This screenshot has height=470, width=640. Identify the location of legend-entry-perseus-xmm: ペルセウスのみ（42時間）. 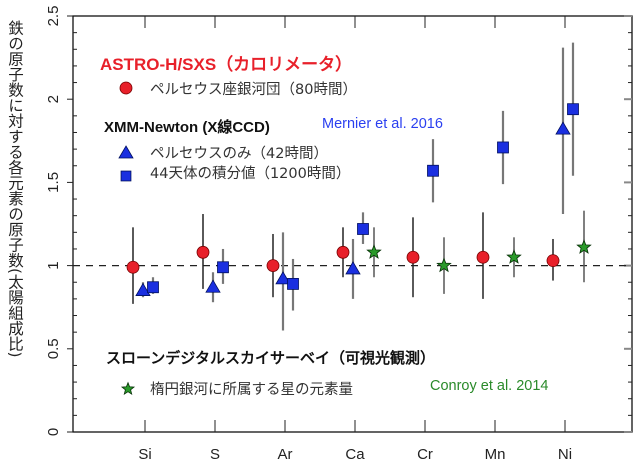
(239, 154).